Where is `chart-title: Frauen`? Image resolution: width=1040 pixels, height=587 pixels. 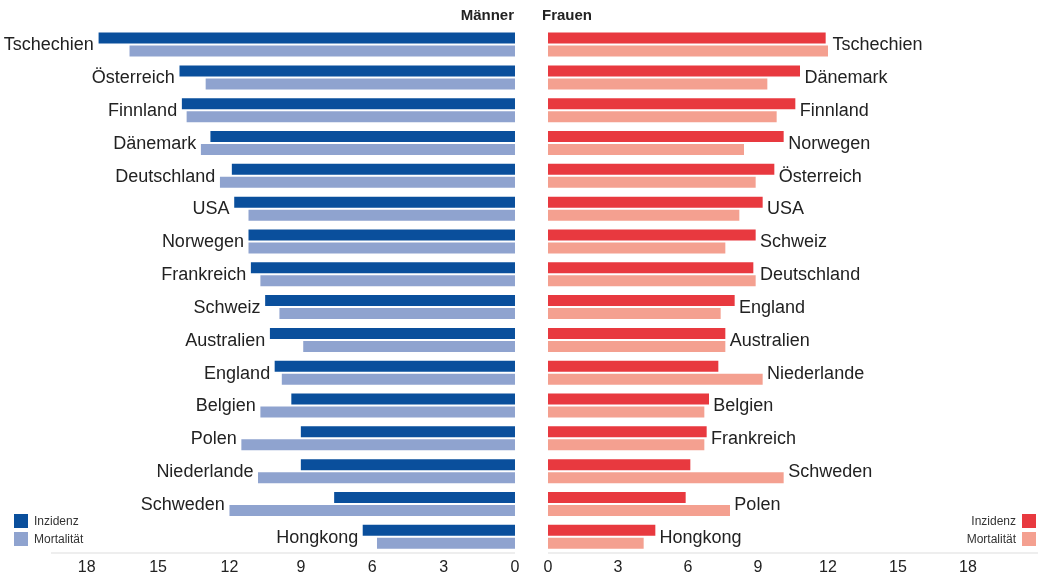
chart-title: Frauen is located at coordinates (567, 14).